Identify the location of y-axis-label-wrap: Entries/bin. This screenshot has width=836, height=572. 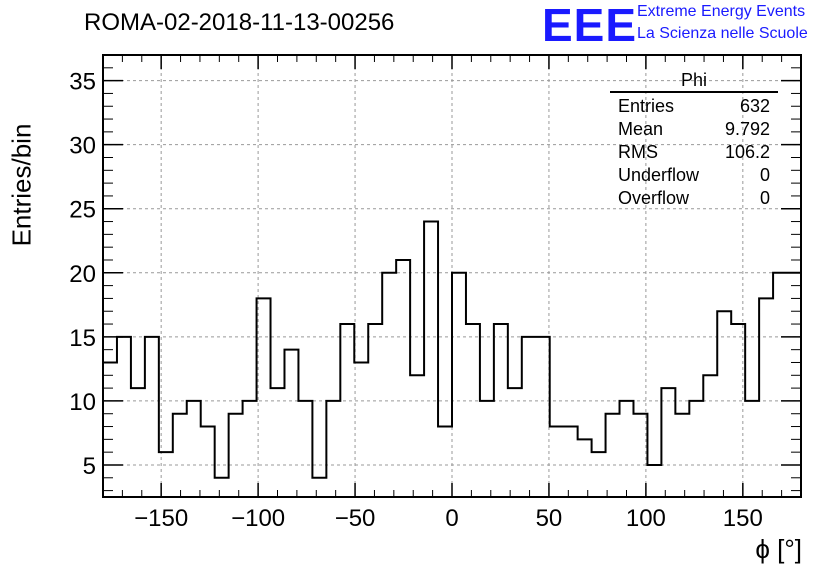
(22, 185).